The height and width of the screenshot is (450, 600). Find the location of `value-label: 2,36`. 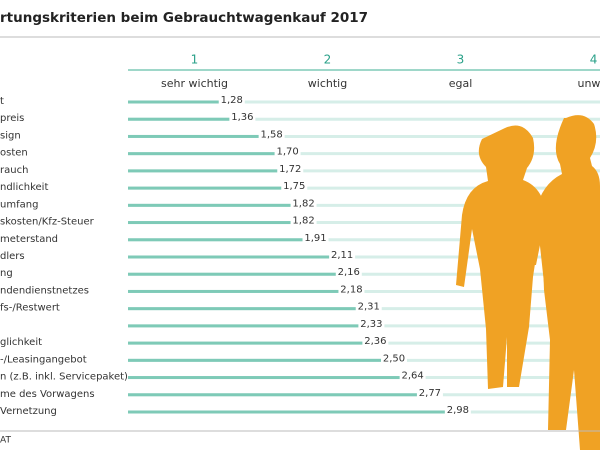

value-label: 2,36 is located at coordinates (375, 341).